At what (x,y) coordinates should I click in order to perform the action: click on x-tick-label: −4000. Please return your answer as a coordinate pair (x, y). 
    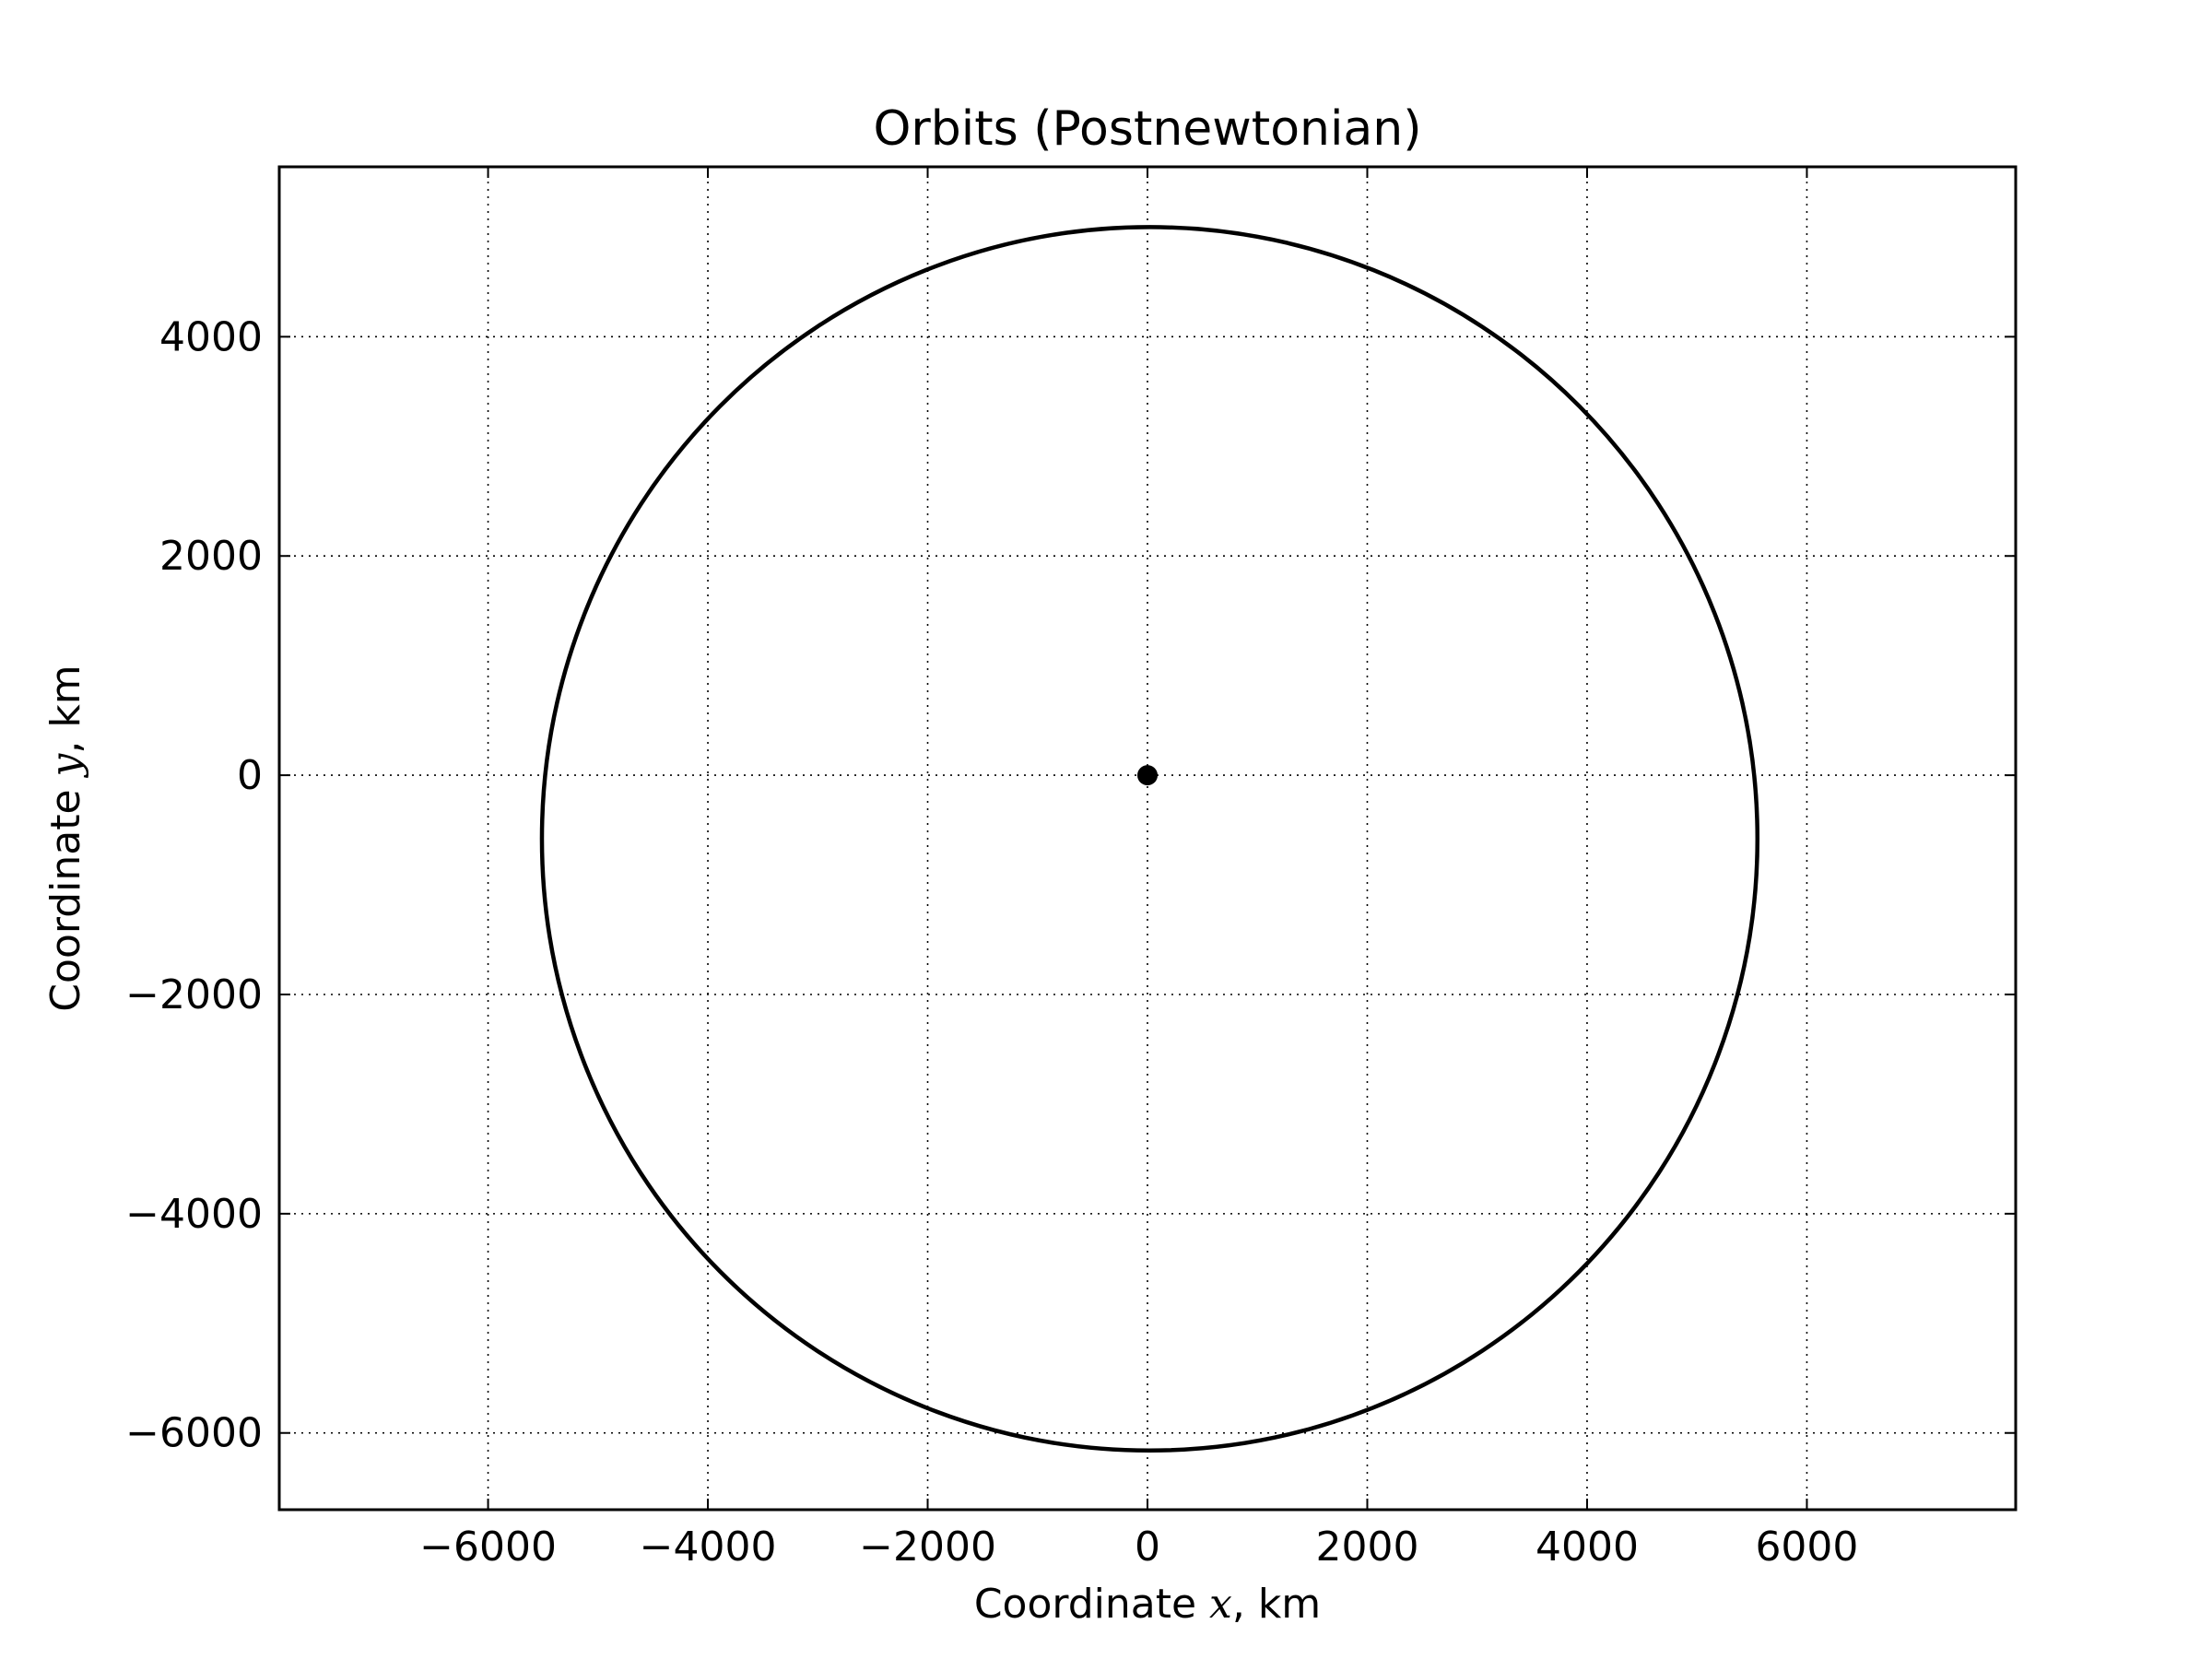
    Looking at the image, I should click on (708, 1547).